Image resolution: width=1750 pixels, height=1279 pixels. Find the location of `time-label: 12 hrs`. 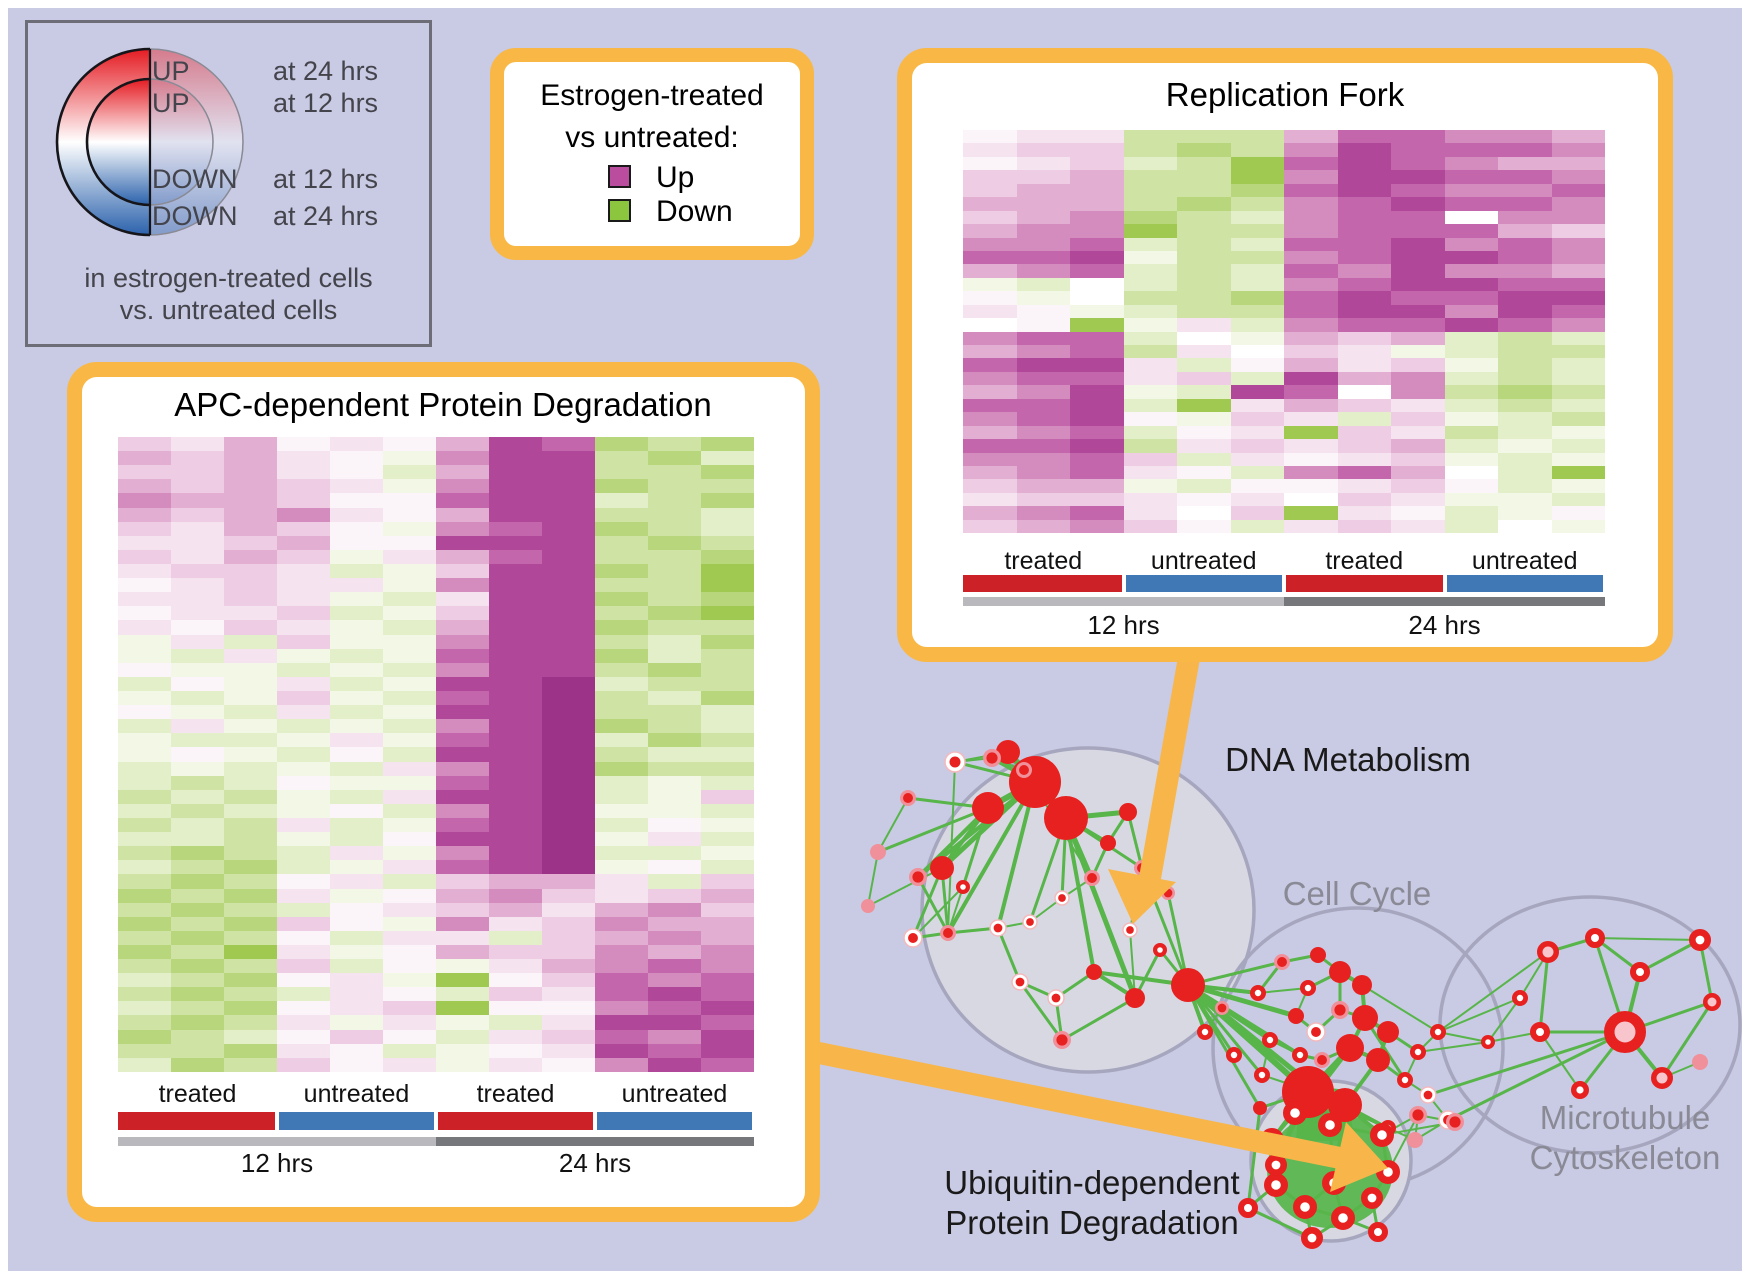

time-label: 12 hrs is located at coordinates (1123, 625).